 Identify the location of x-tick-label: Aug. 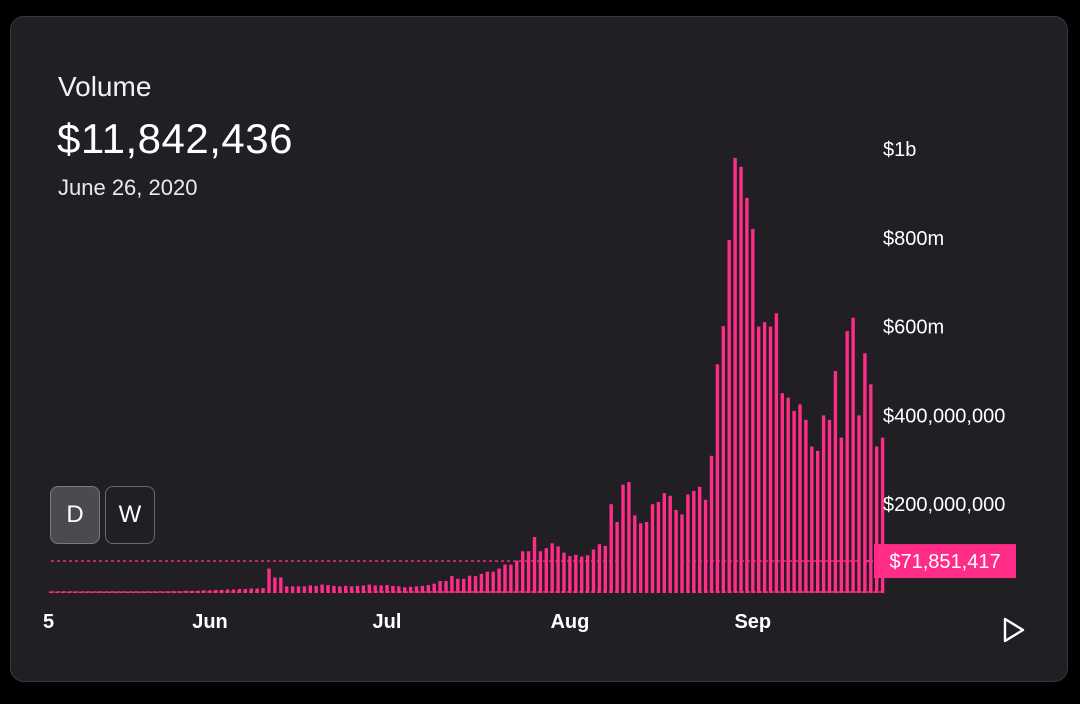
(569, 622).